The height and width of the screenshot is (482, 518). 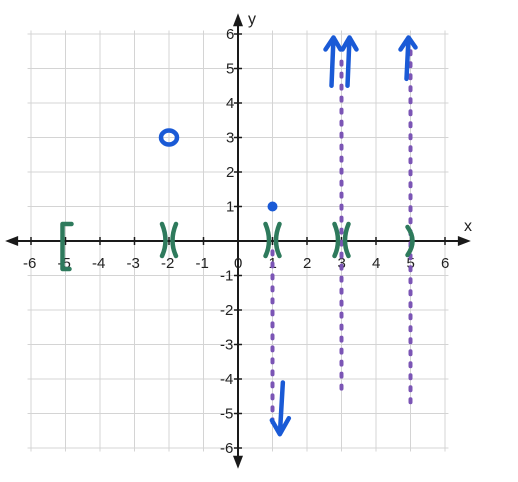 What do you see at coordinates (230, 207) in the screenshot?
I see `y-tick-label: 1` at bounding box center [230, 207].